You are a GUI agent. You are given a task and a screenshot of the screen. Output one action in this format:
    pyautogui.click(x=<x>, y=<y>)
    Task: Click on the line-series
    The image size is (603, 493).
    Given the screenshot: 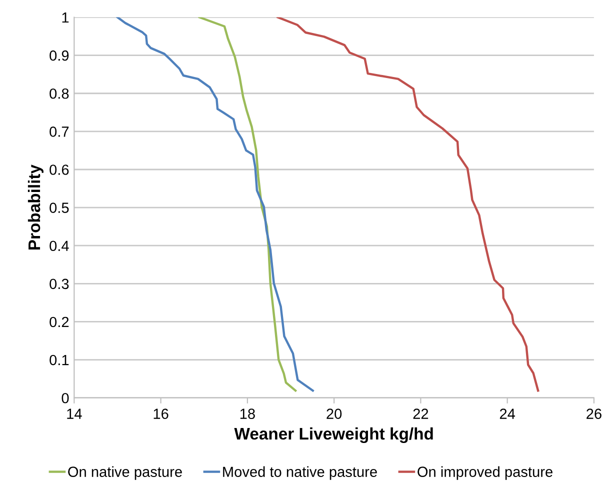 What is the action you would take?
    pyautogui.click(x=247, y=204)
    